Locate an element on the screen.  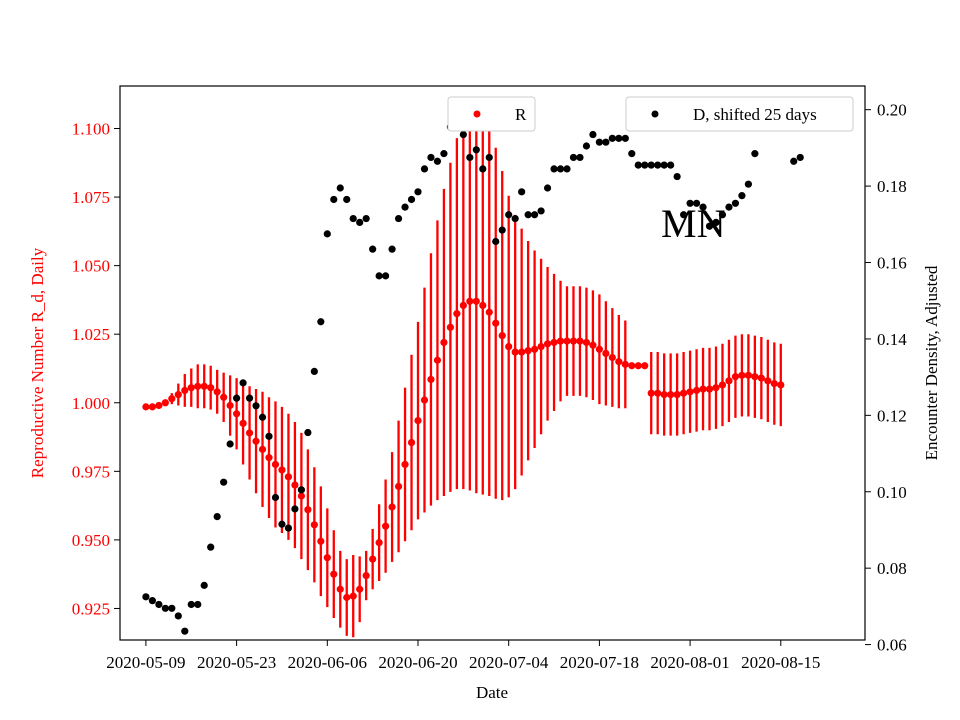
x-tick-label: 2020-07-04 is located at coordinates (509, 662).